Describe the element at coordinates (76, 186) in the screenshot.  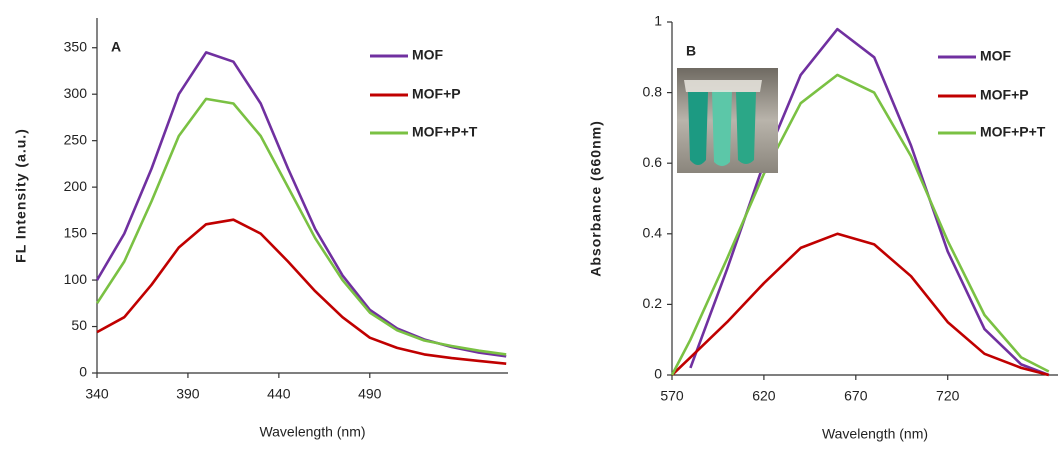
I see `y-tick-label: 200` at that location.